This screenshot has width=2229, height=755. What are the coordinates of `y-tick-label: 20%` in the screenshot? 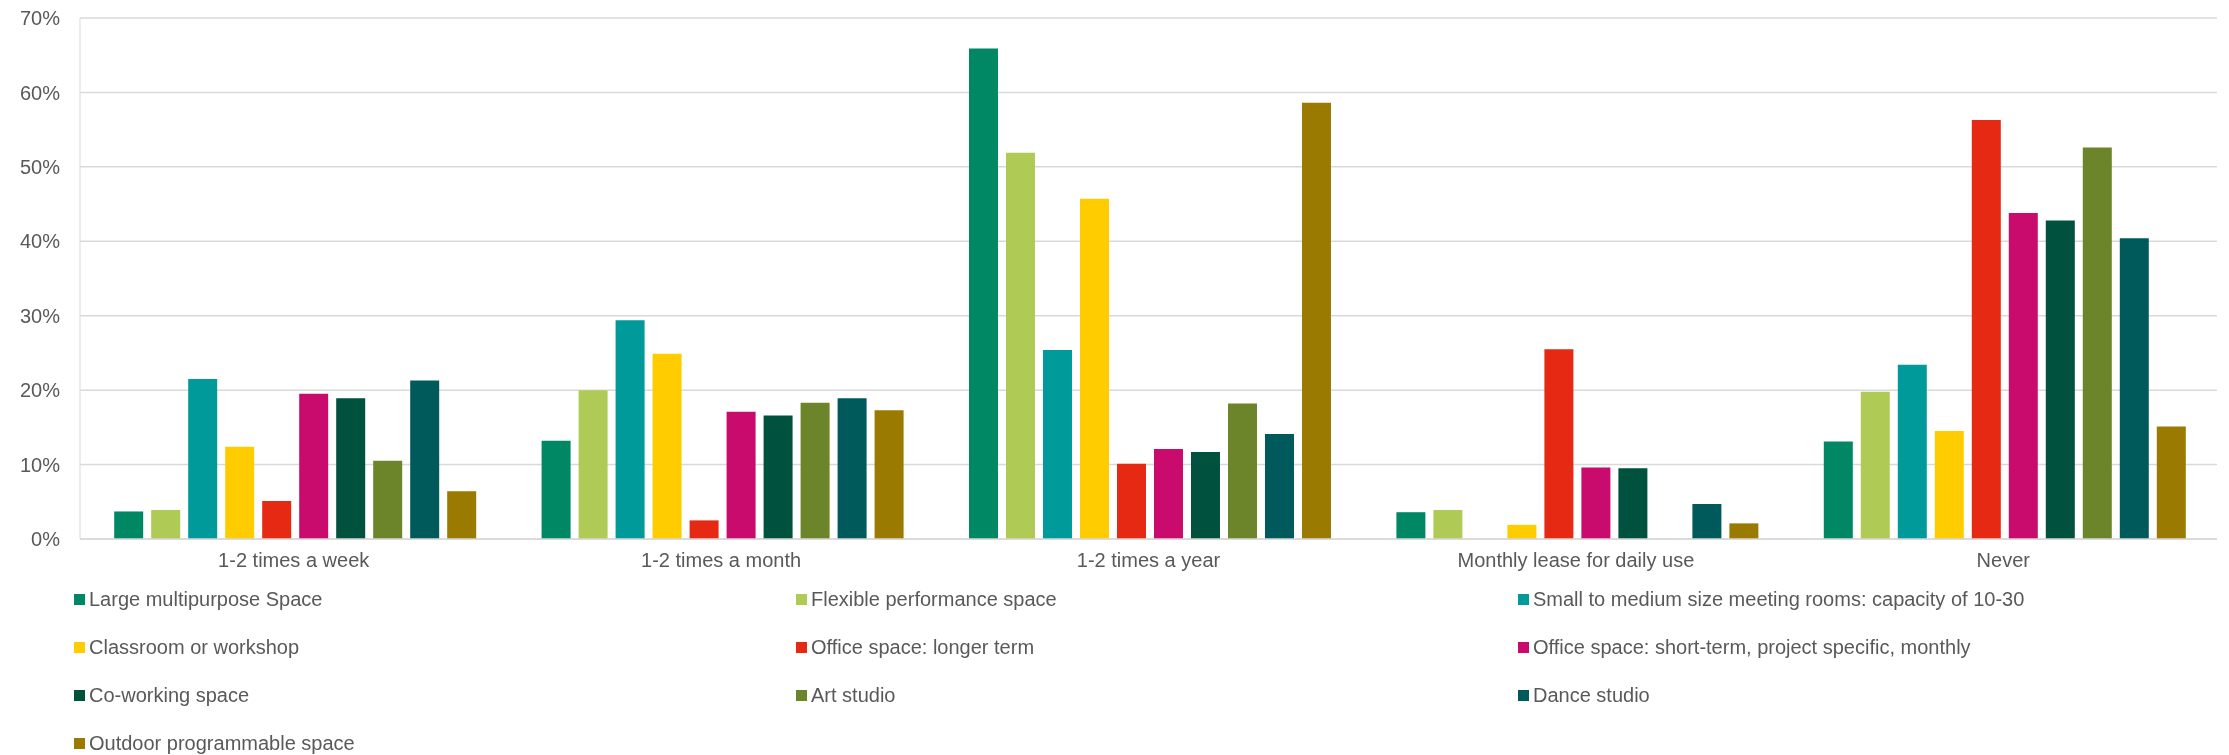 It's located at (40, 390).